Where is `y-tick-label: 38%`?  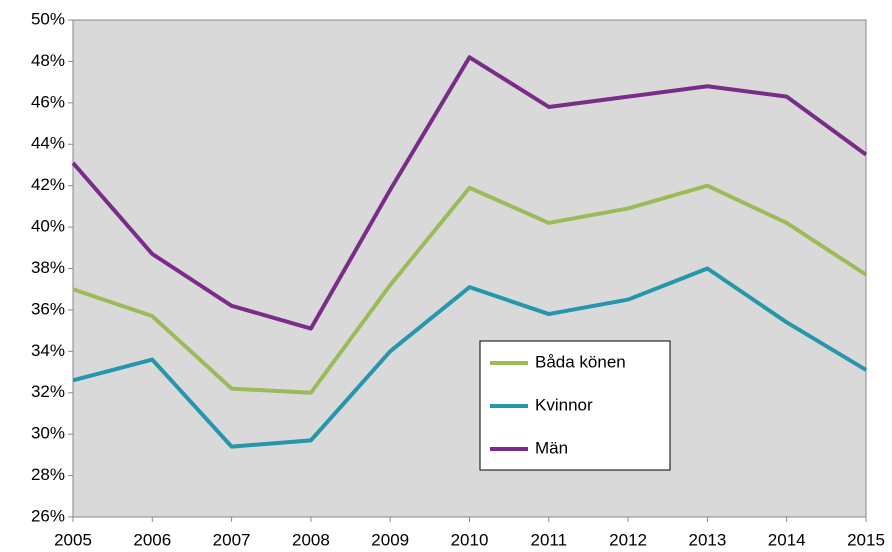
y-tick-label: 38% is located at coordinates (48, 267).